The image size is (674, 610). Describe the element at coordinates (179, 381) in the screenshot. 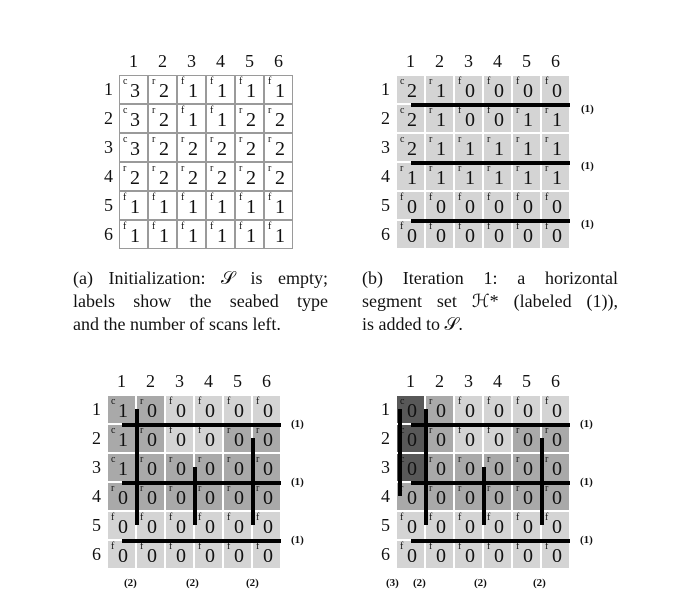

I see `column-number: 3` at that location.